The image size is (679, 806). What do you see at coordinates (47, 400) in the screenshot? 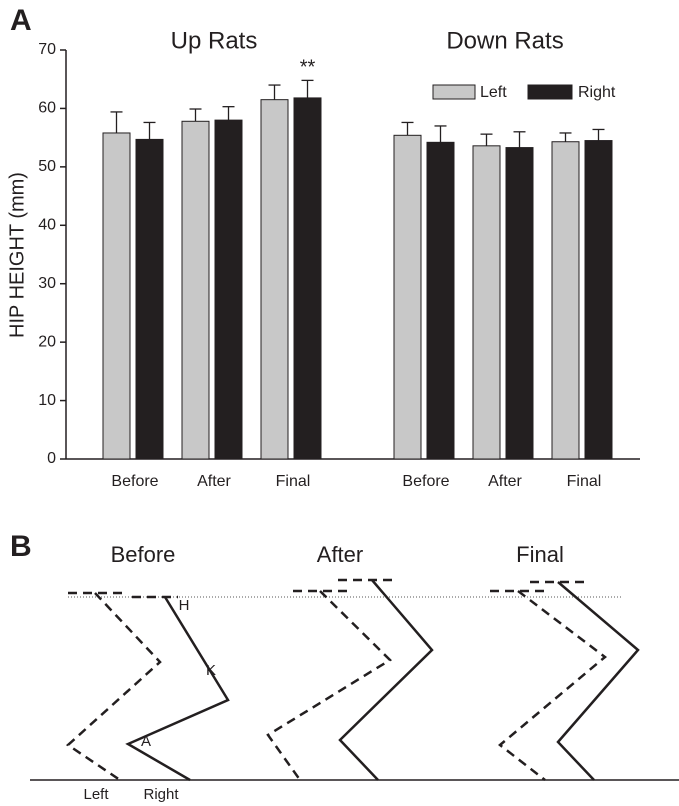
I see `y-tick-label: 10` at bounding box center [47, 400].